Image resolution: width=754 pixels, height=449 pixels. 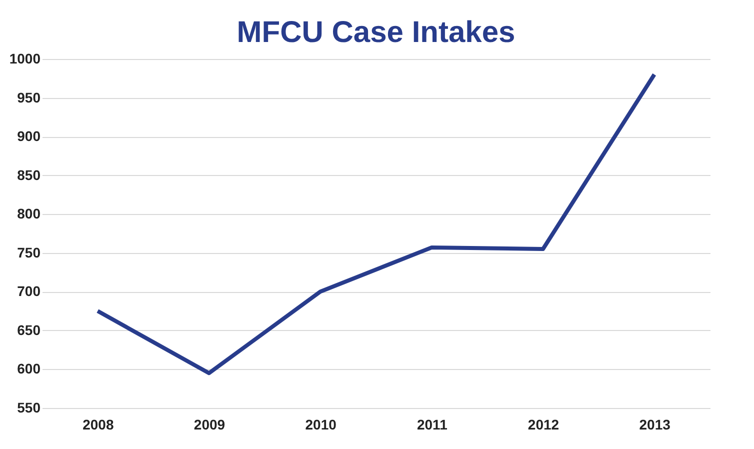 I want to click on x-tick-label: 2009, so click(x=210, y=424).